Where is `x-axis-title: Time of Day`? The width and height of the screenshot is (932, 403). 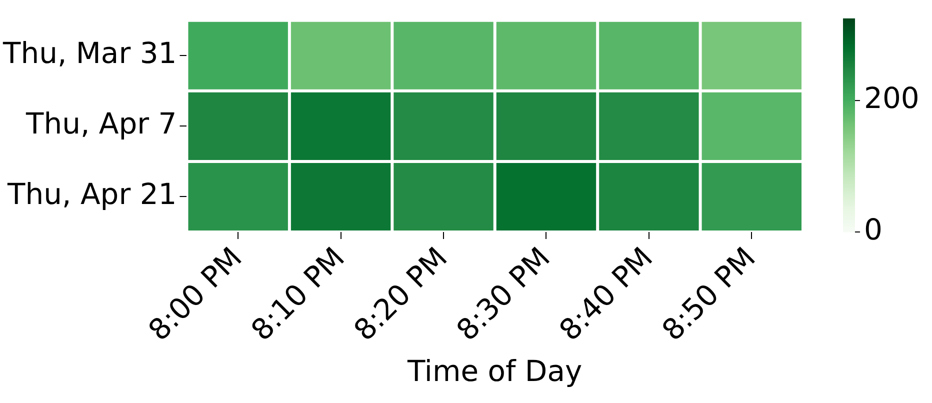
x-axis-title: Time of Day is located at coordinates (494, 371).